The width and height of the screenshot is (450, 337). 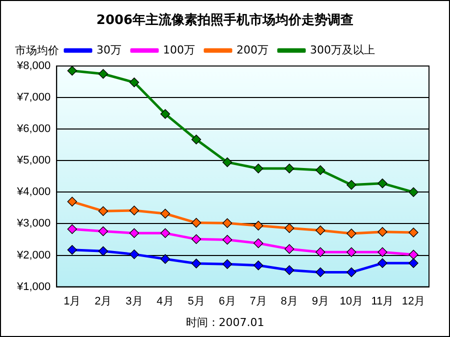 What do you see at coordinates (227, 301) in the screenshot?
I see `x-tick-label: 6月` at bounding box center [227, 301].